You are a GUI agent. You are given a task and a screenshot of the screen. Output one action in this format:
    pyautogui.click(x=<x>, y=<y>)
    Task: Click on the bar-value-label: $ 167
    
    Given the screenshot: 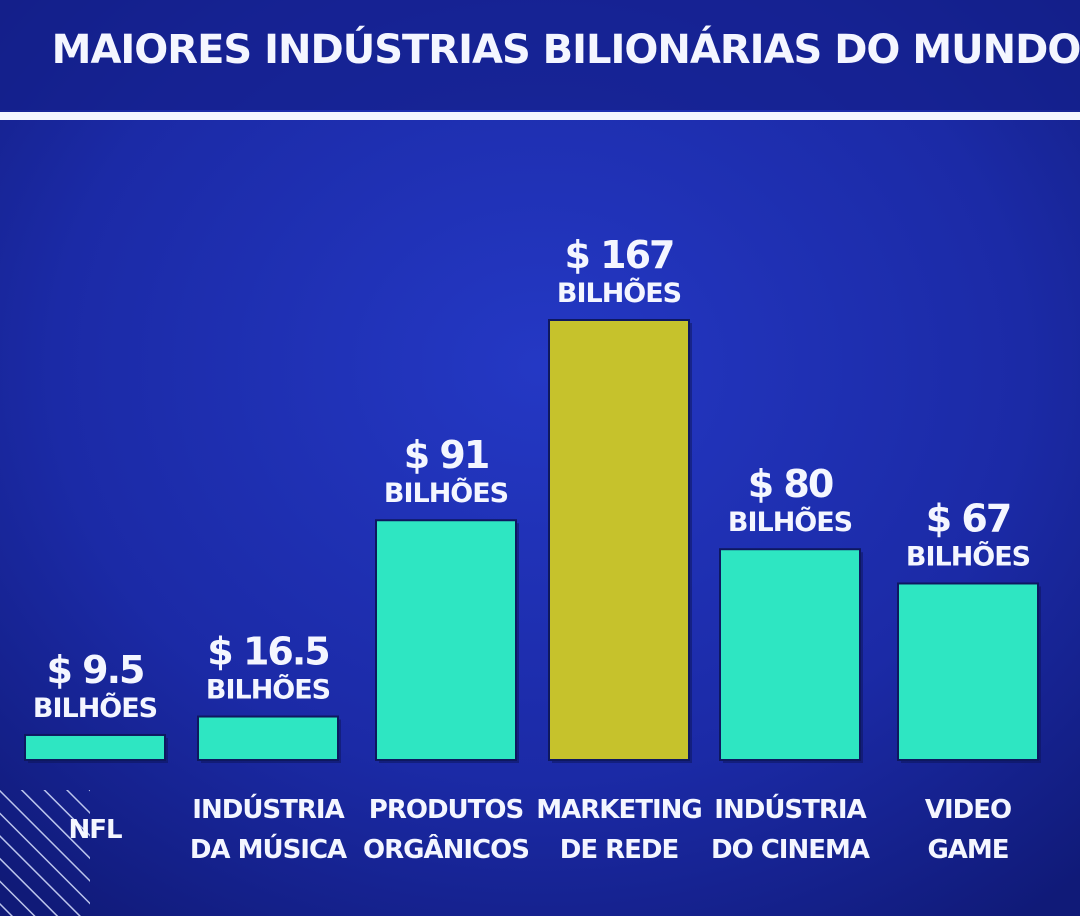 What is the action you would take?
    pyautogui.click(x=619, y=255)
    